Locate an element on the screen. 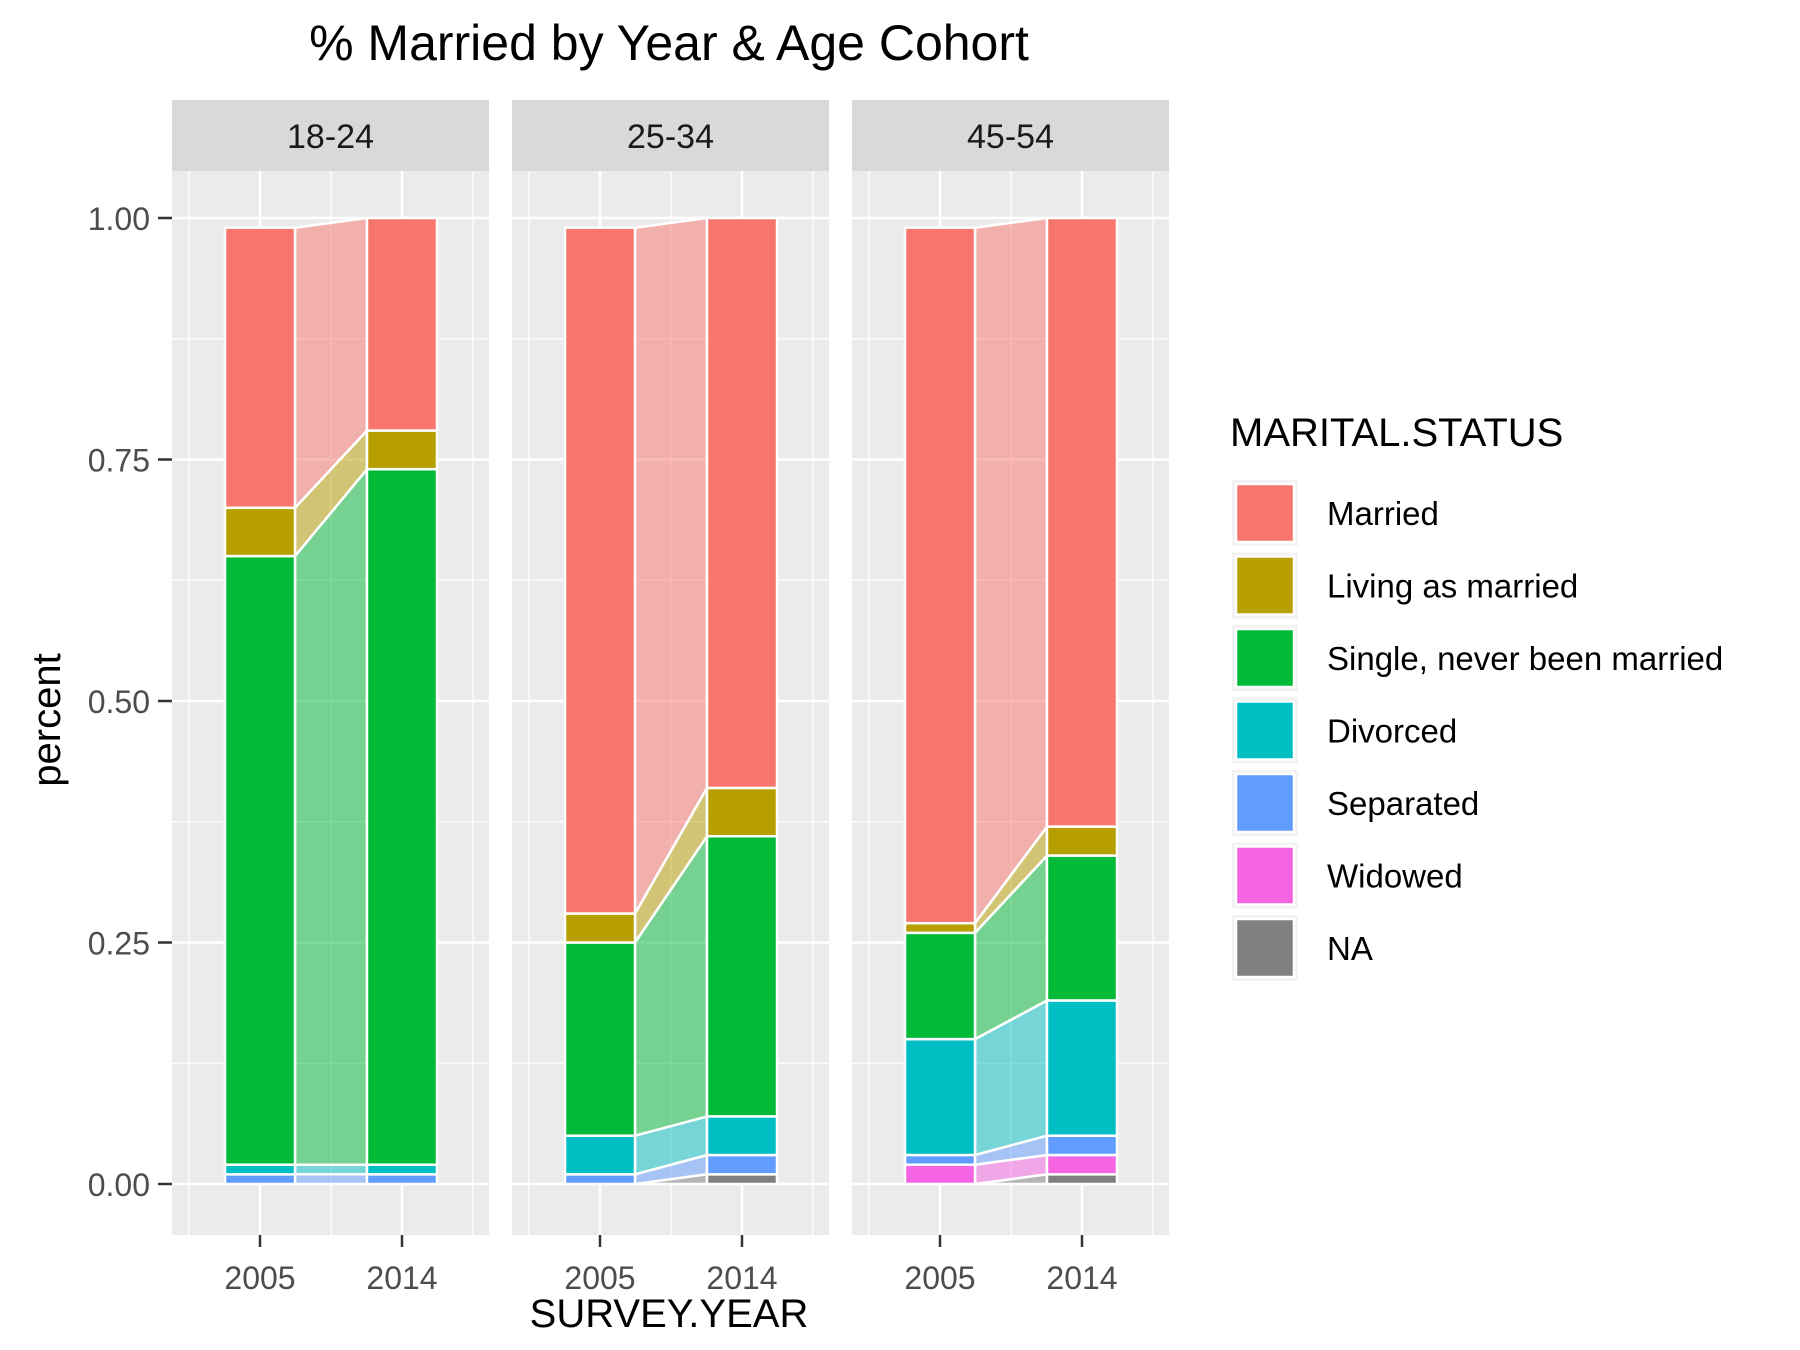 This screenshot has width=1800, height=1350. facet-strip-label: 18-24 is located at coordinates (330, 137).